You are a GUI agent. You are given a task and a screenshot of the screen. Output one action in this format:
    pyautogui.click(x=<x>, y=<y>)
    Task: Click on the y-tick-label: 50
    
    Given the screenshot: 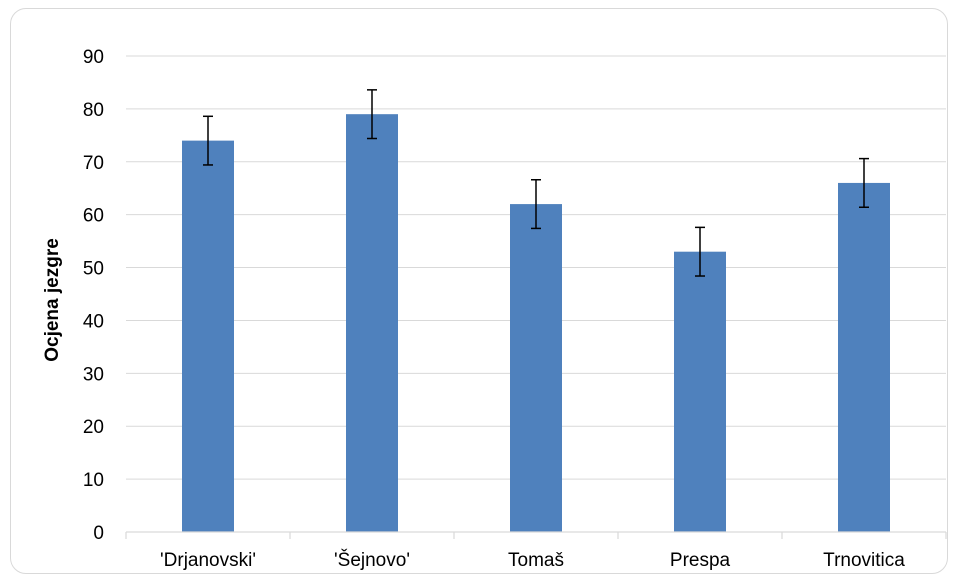 What is the action you would take?
    pyautogui.click(x=93, y=269)
    